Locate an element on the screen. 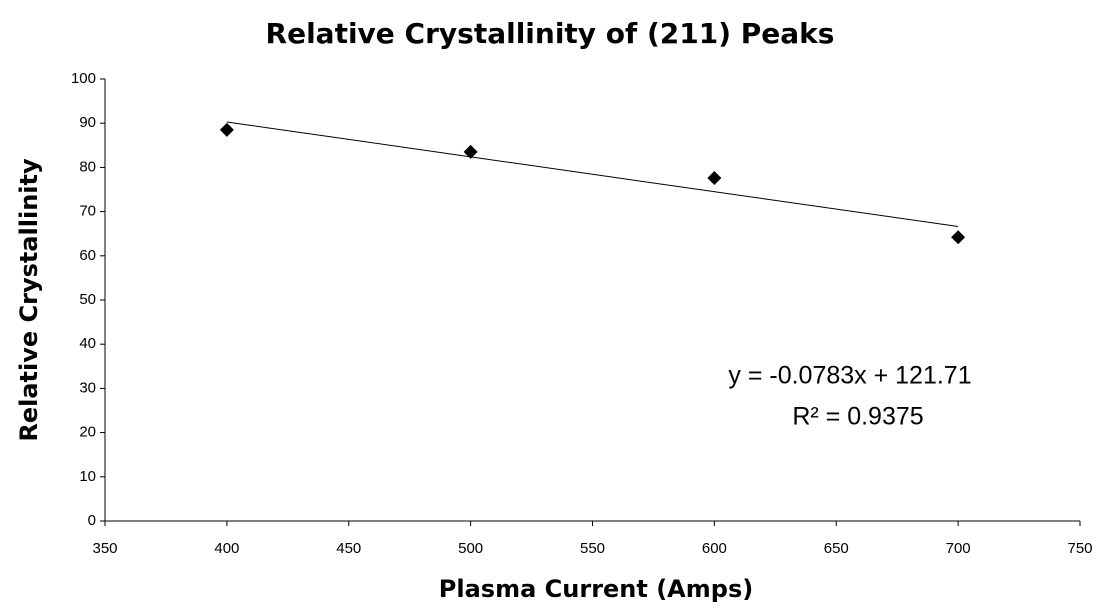 Image resolution: width=1107 pixels, height=610 pixels. chart-title: Relative Crystallinity of (211) Peaks is located at coordinates (550, 33).